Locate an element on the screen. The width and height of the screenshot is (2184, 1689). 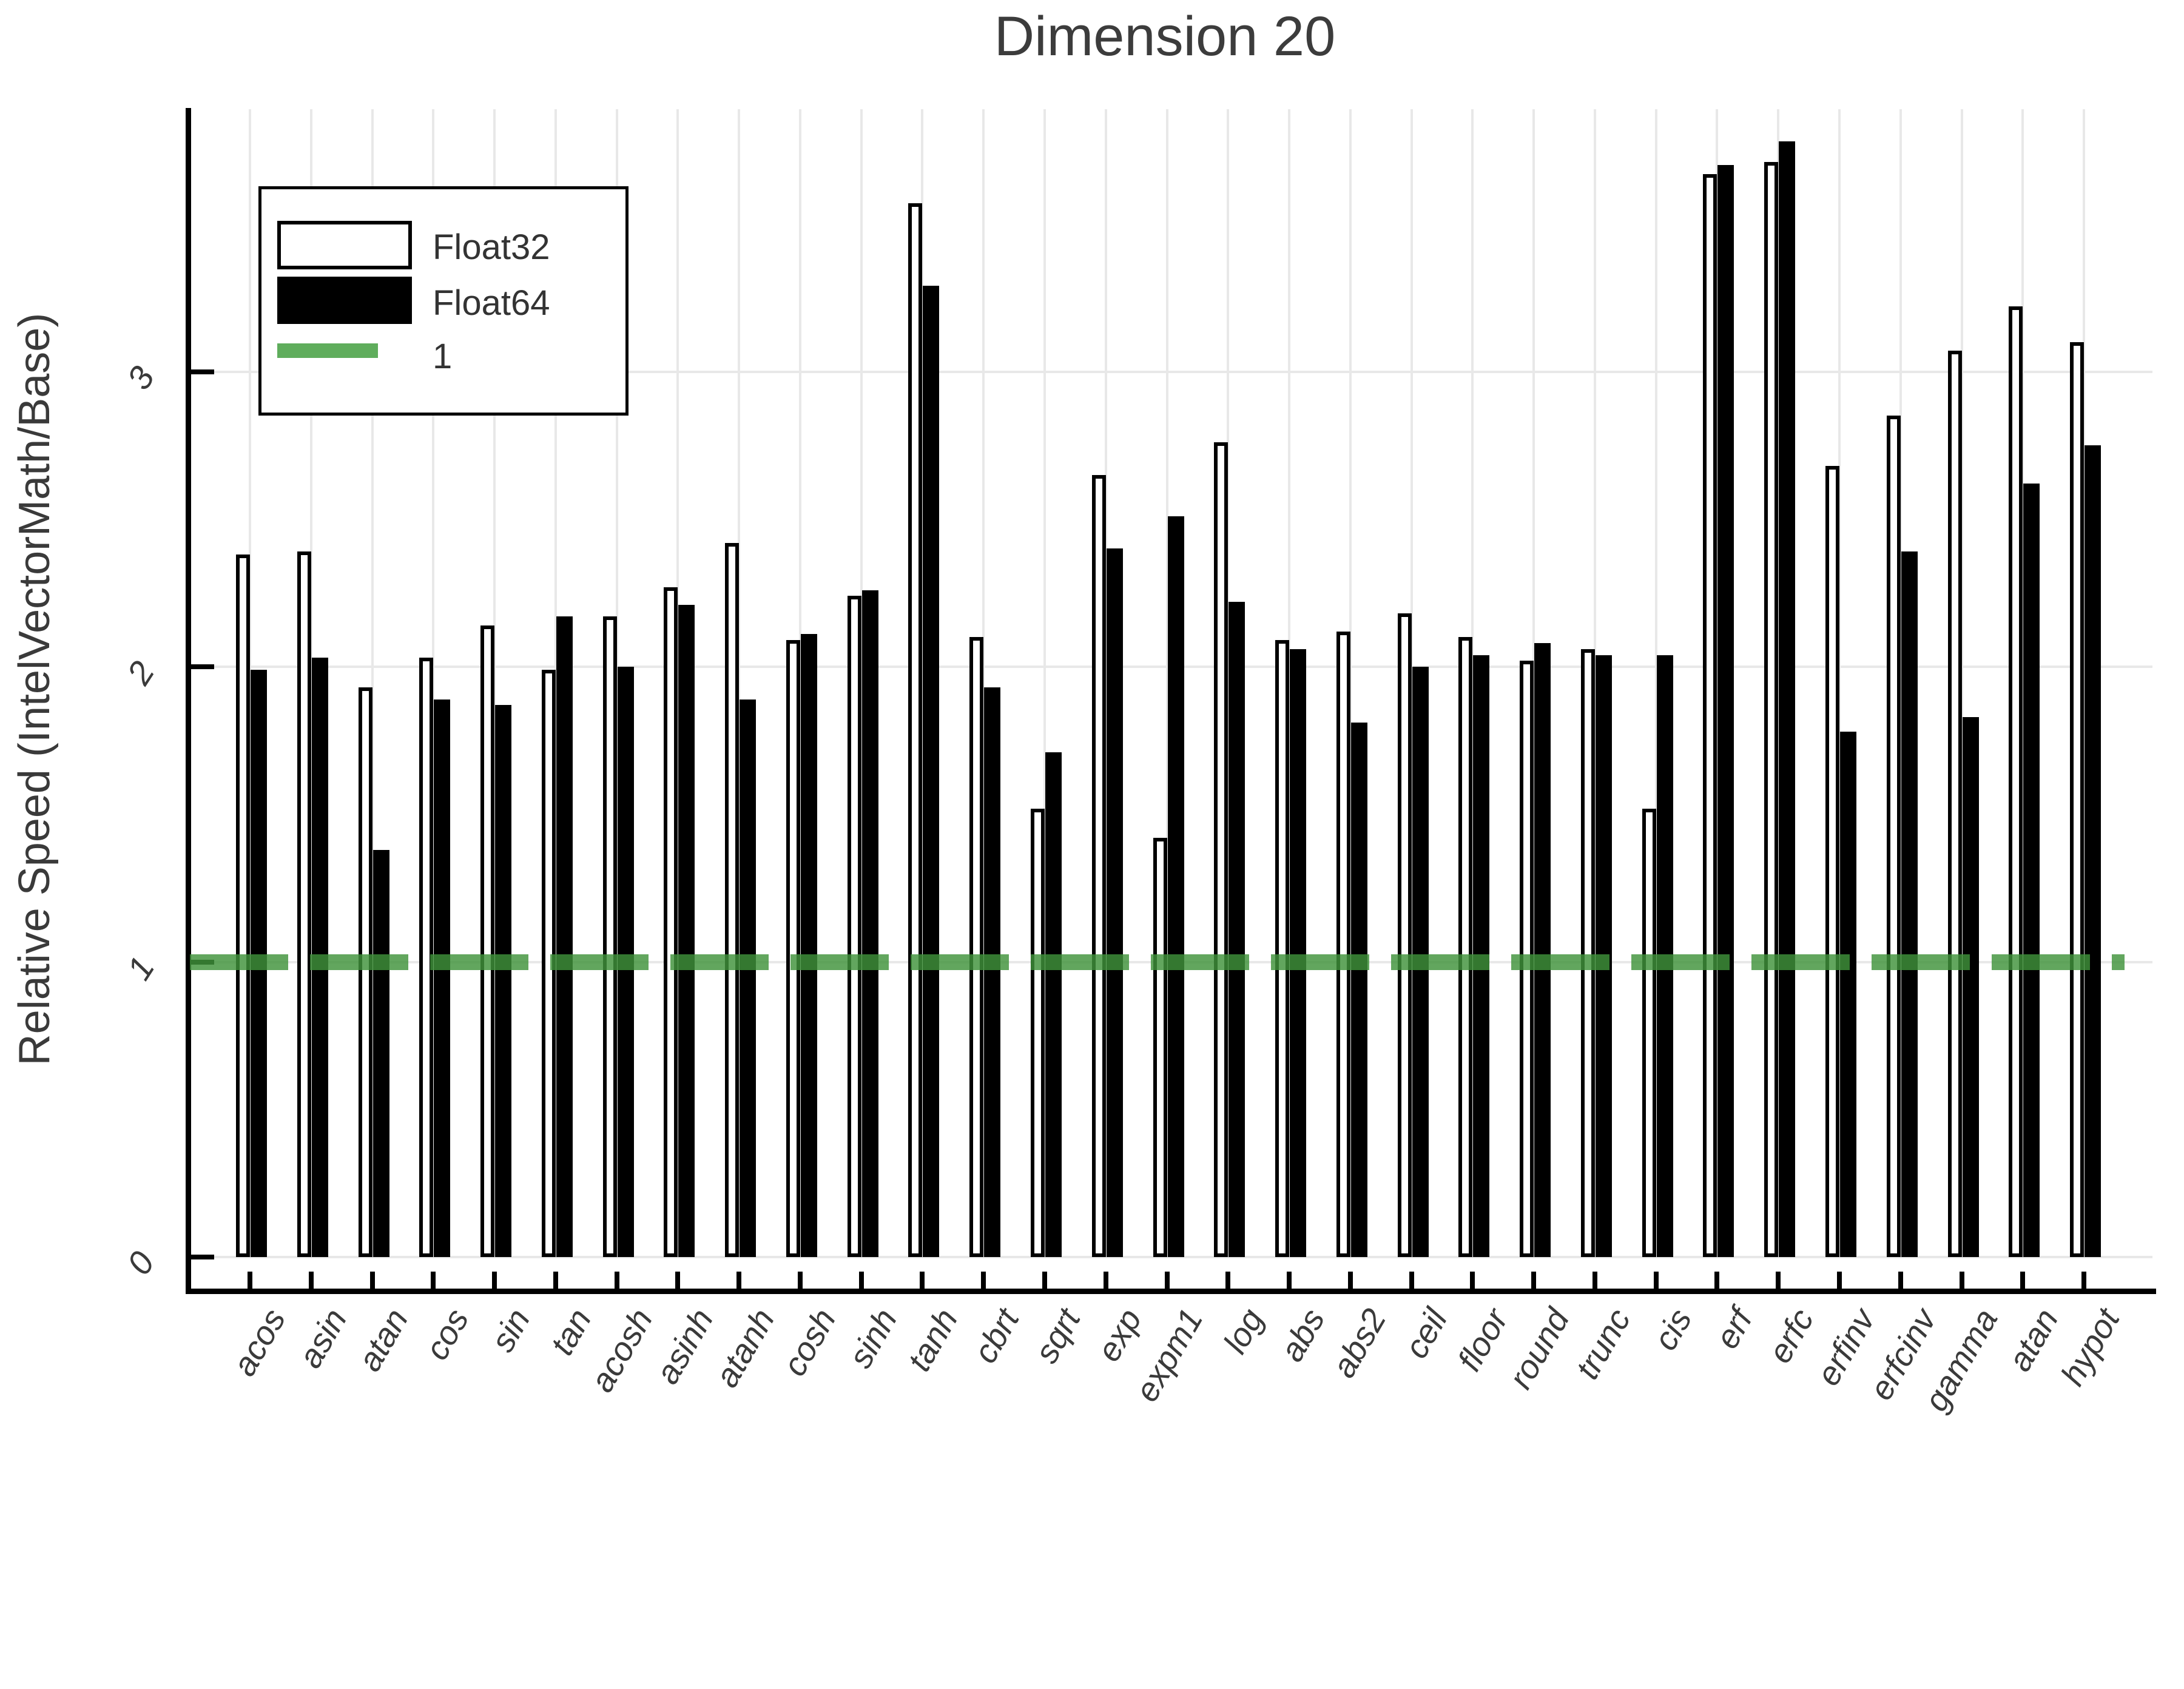
bar-float32-sinh is located at coordinates (854, 926).